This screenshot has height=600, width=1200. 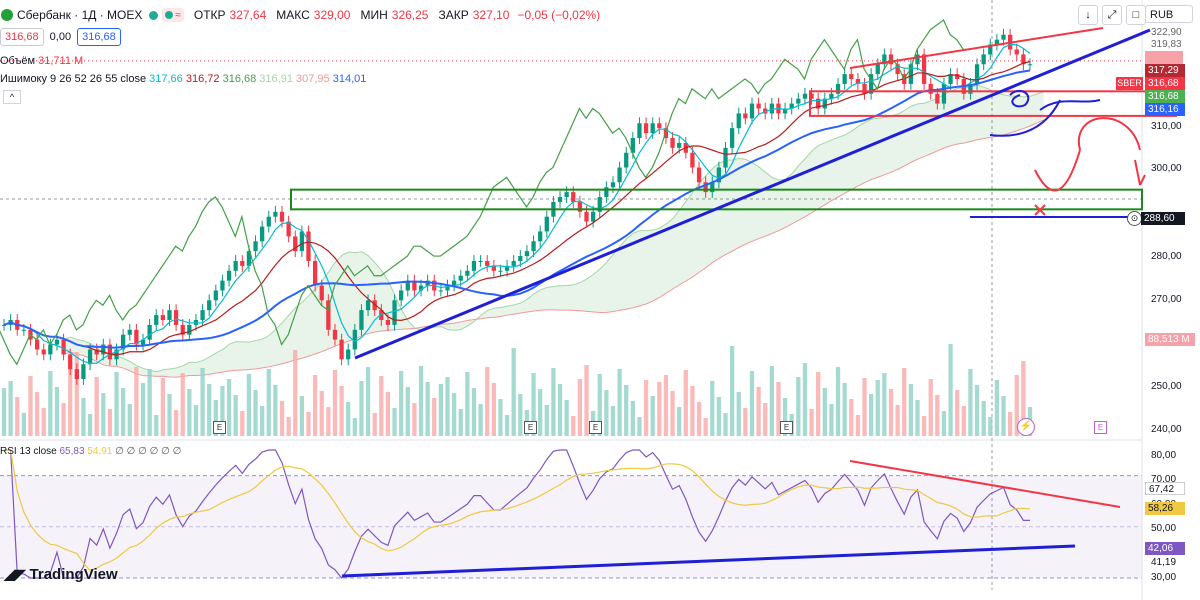 I want to click on ichimoku-label: Ишимоку 9 26 52 26 55 close, so click(x=73, y=79).